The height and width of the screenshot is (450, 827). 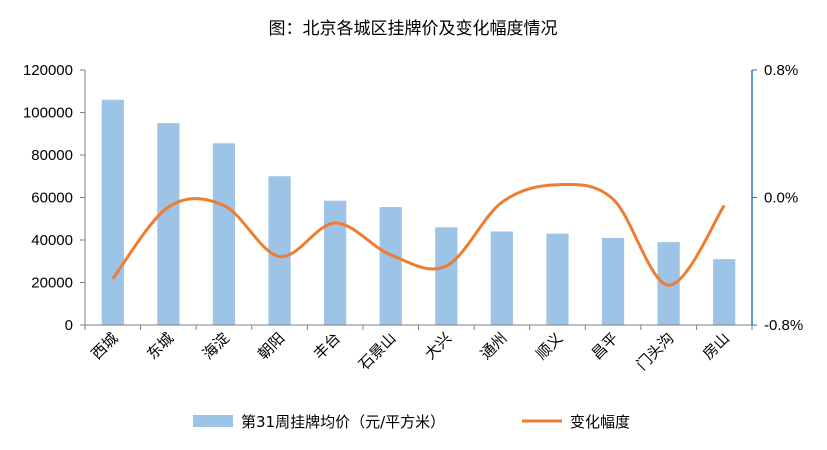 What do you see at coordinates (52, 283) in the screenshot?
I see `y-left-tick-label: 20000` at bounding box center [52, 283].